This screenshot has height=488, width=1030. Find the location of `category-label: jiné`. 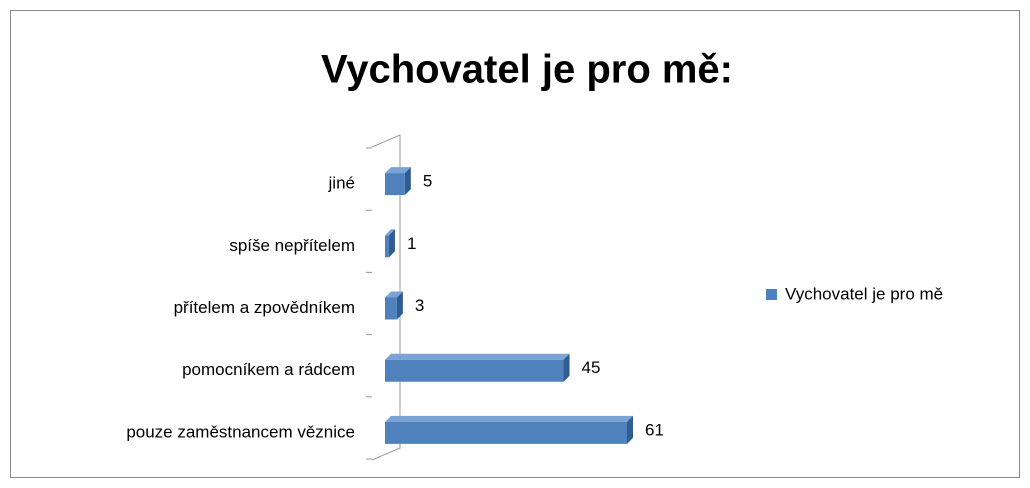

category-label: jiné is located at coordinates (341, 183).